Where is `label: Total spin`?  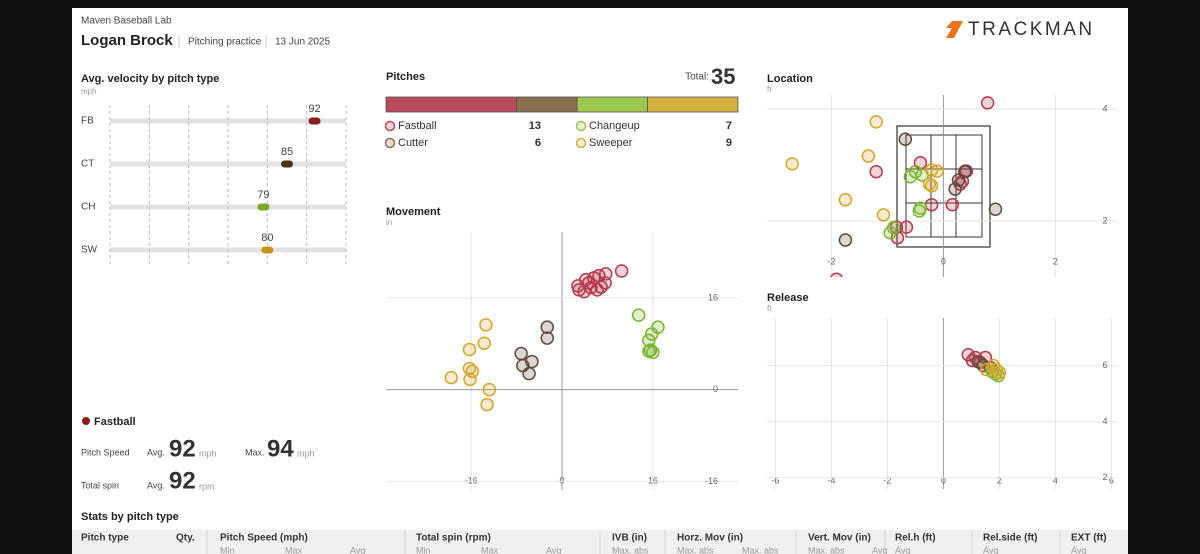
label: Total spin is located at coordinates (100, 485).